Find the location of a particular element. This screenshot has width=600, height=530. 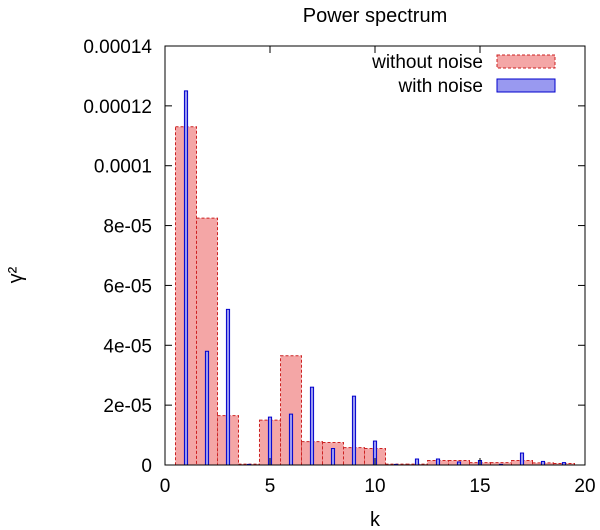

y-tick-label: 4e-05 is located at coordinates (127, 346).